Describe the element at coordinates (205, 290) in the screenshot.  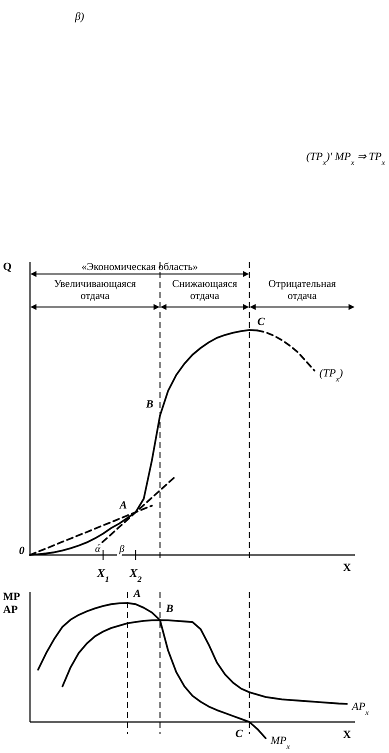
I see `text: Снижающаяся отдача` at that location.